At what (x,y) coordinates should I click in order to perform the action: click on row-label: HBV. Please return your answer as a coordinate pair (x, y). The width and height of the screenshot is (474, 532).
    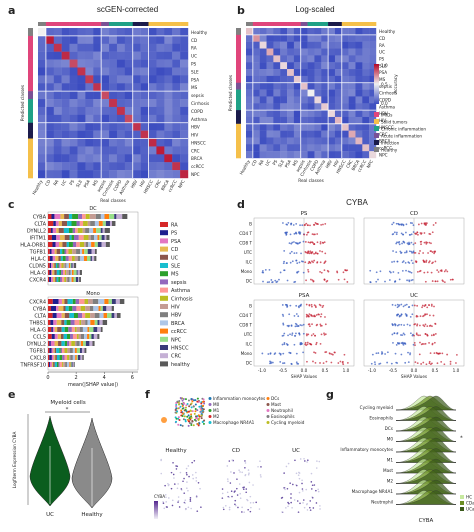
    Looking at the image, I should click on (195, 127).